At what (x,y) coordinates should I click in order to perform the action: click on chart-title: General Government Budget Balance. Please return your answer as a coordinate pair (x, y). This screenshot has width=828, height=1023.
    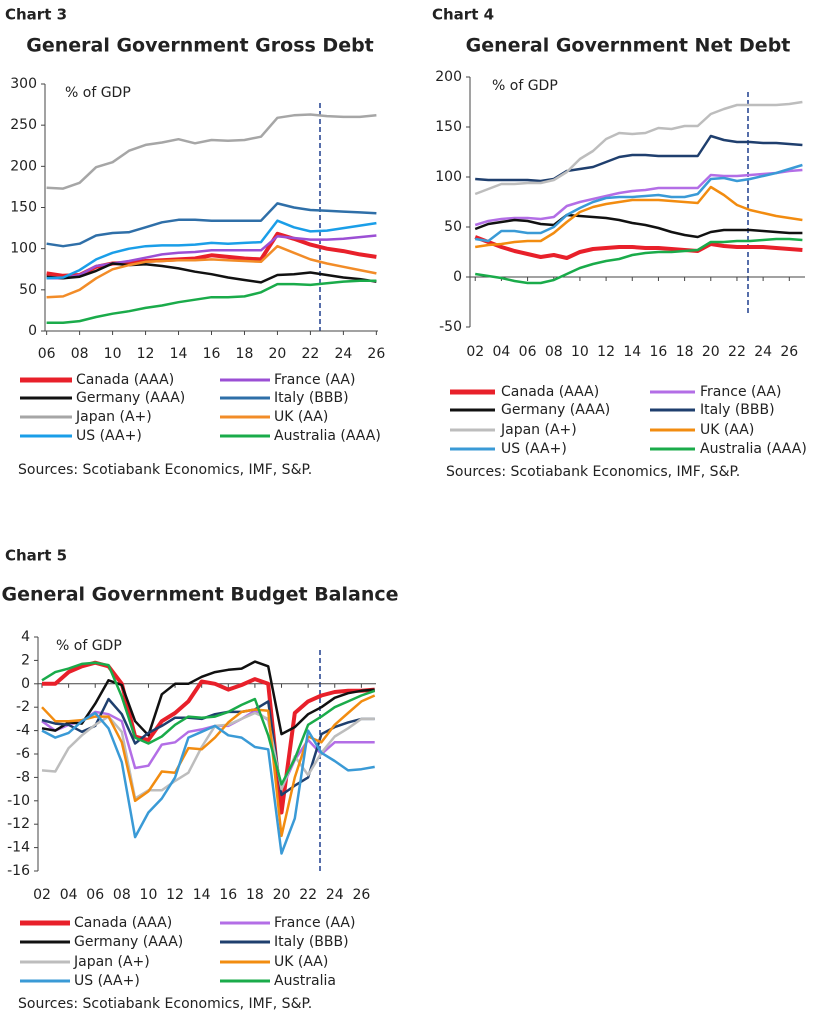
    Looking at the image, I should click on (199, 595).